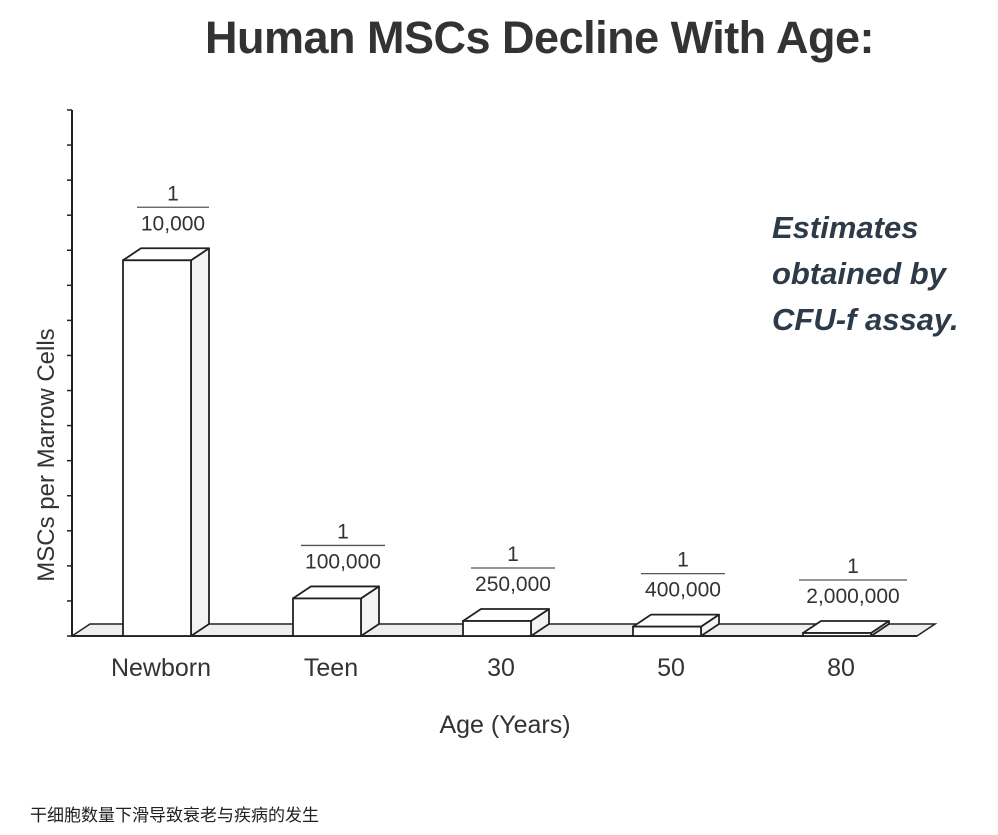 Image resolution: width=998 pixels, height=835 pixels. What do you see at coordinates (173, 223) in the screenshot?
I see `data-label-denominator: 10,000` at bounding box center [173, 223].